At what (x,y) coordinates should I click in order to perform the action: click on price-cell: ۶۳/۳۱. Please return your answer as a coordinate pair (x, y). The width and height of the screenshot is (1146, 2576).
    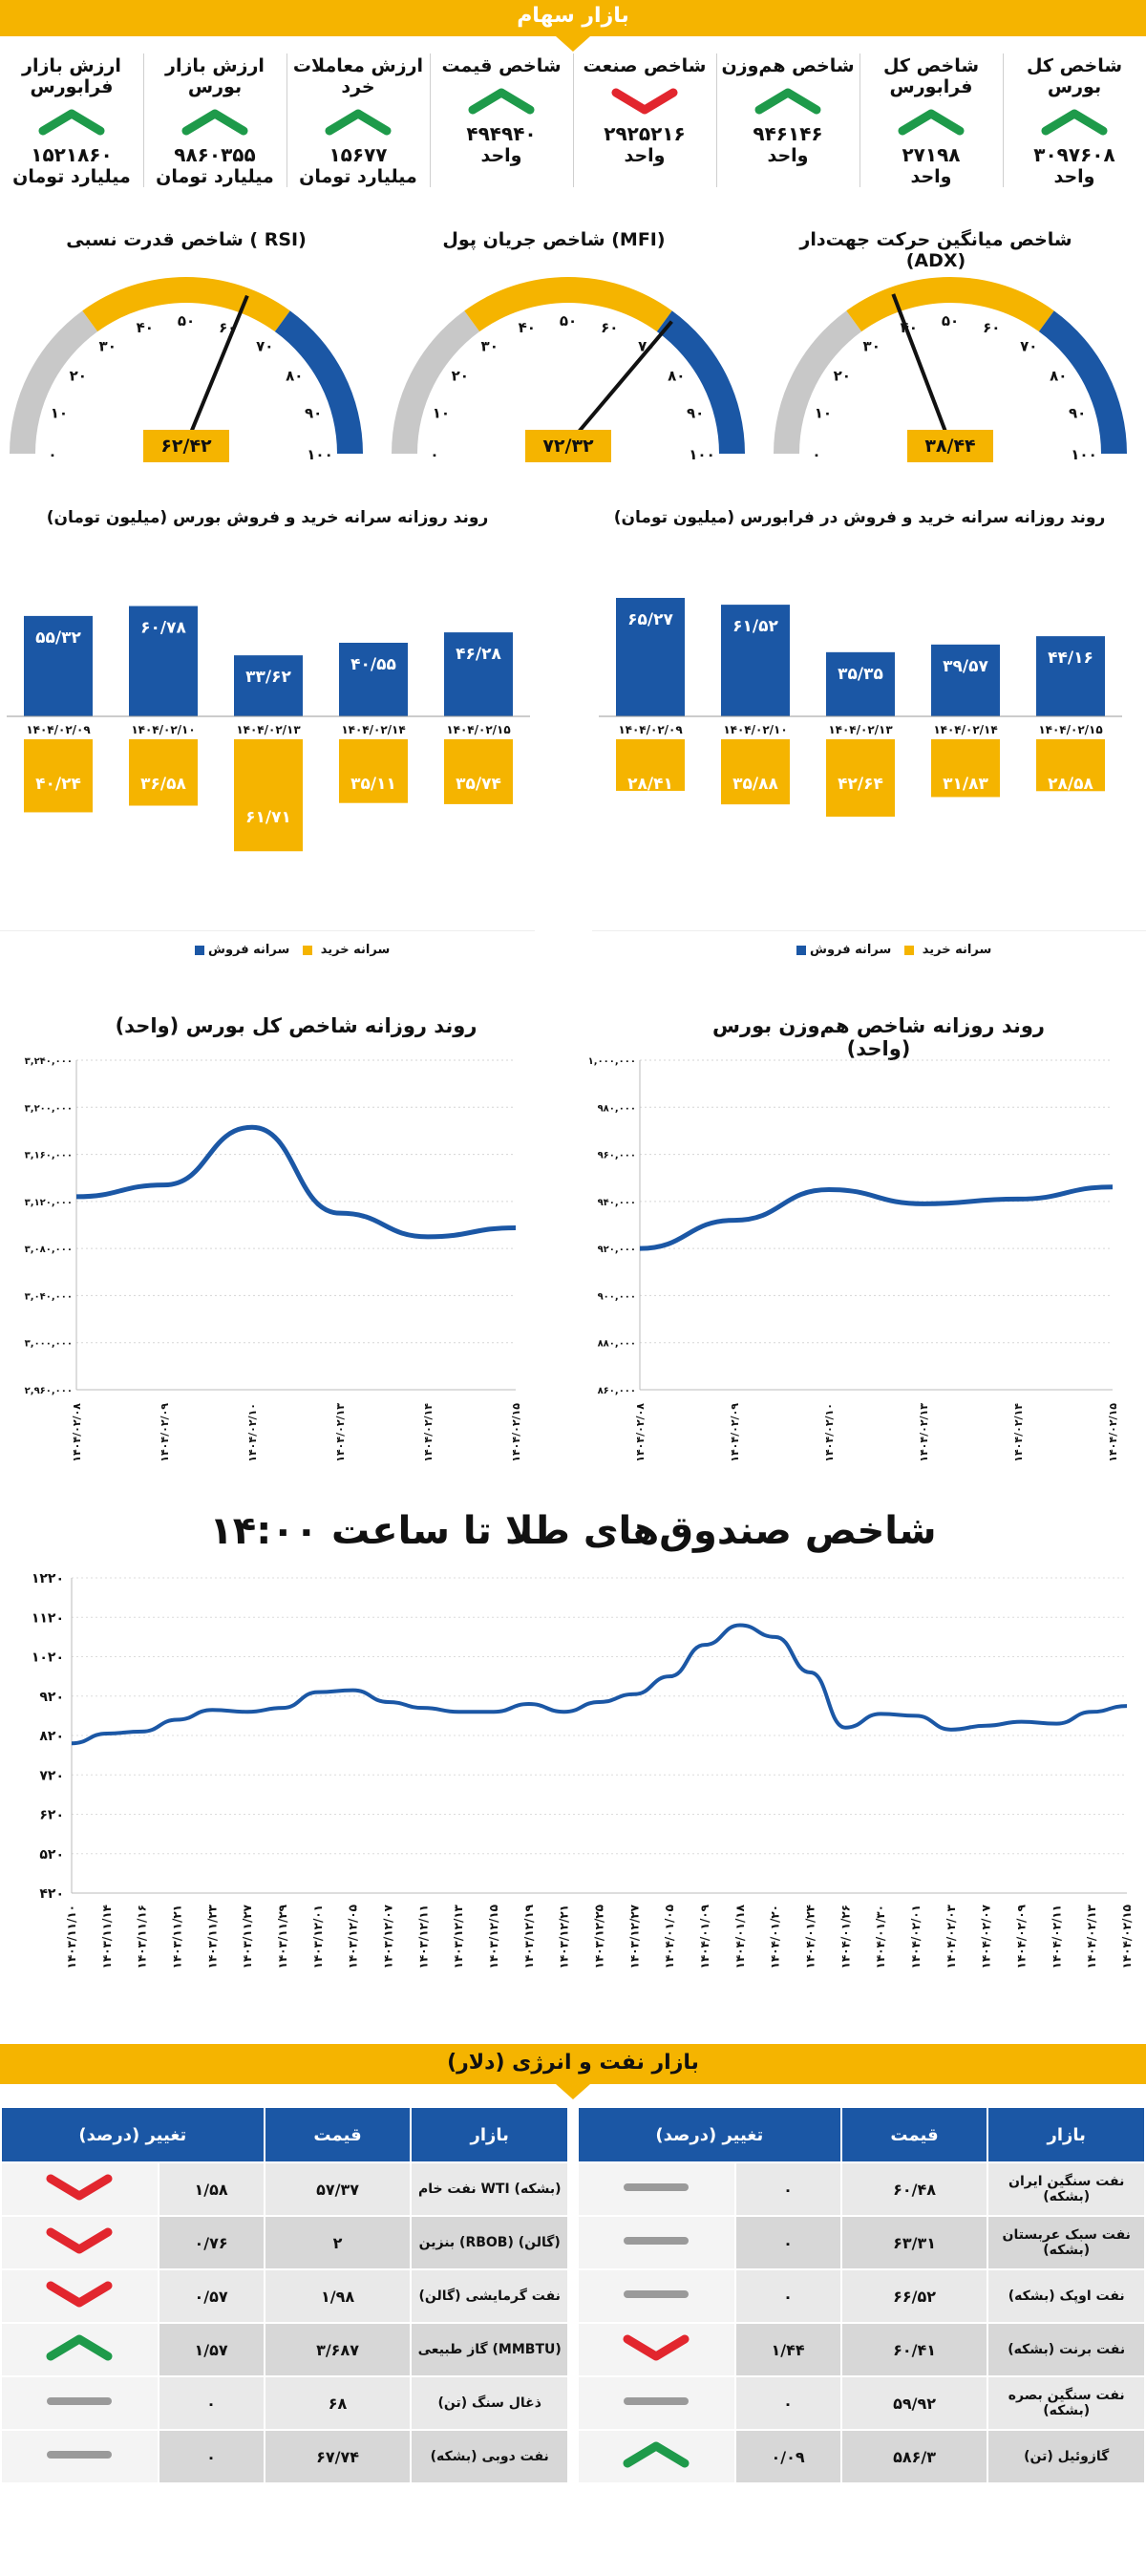
    Looking at the image, I should click on (914, 2242).